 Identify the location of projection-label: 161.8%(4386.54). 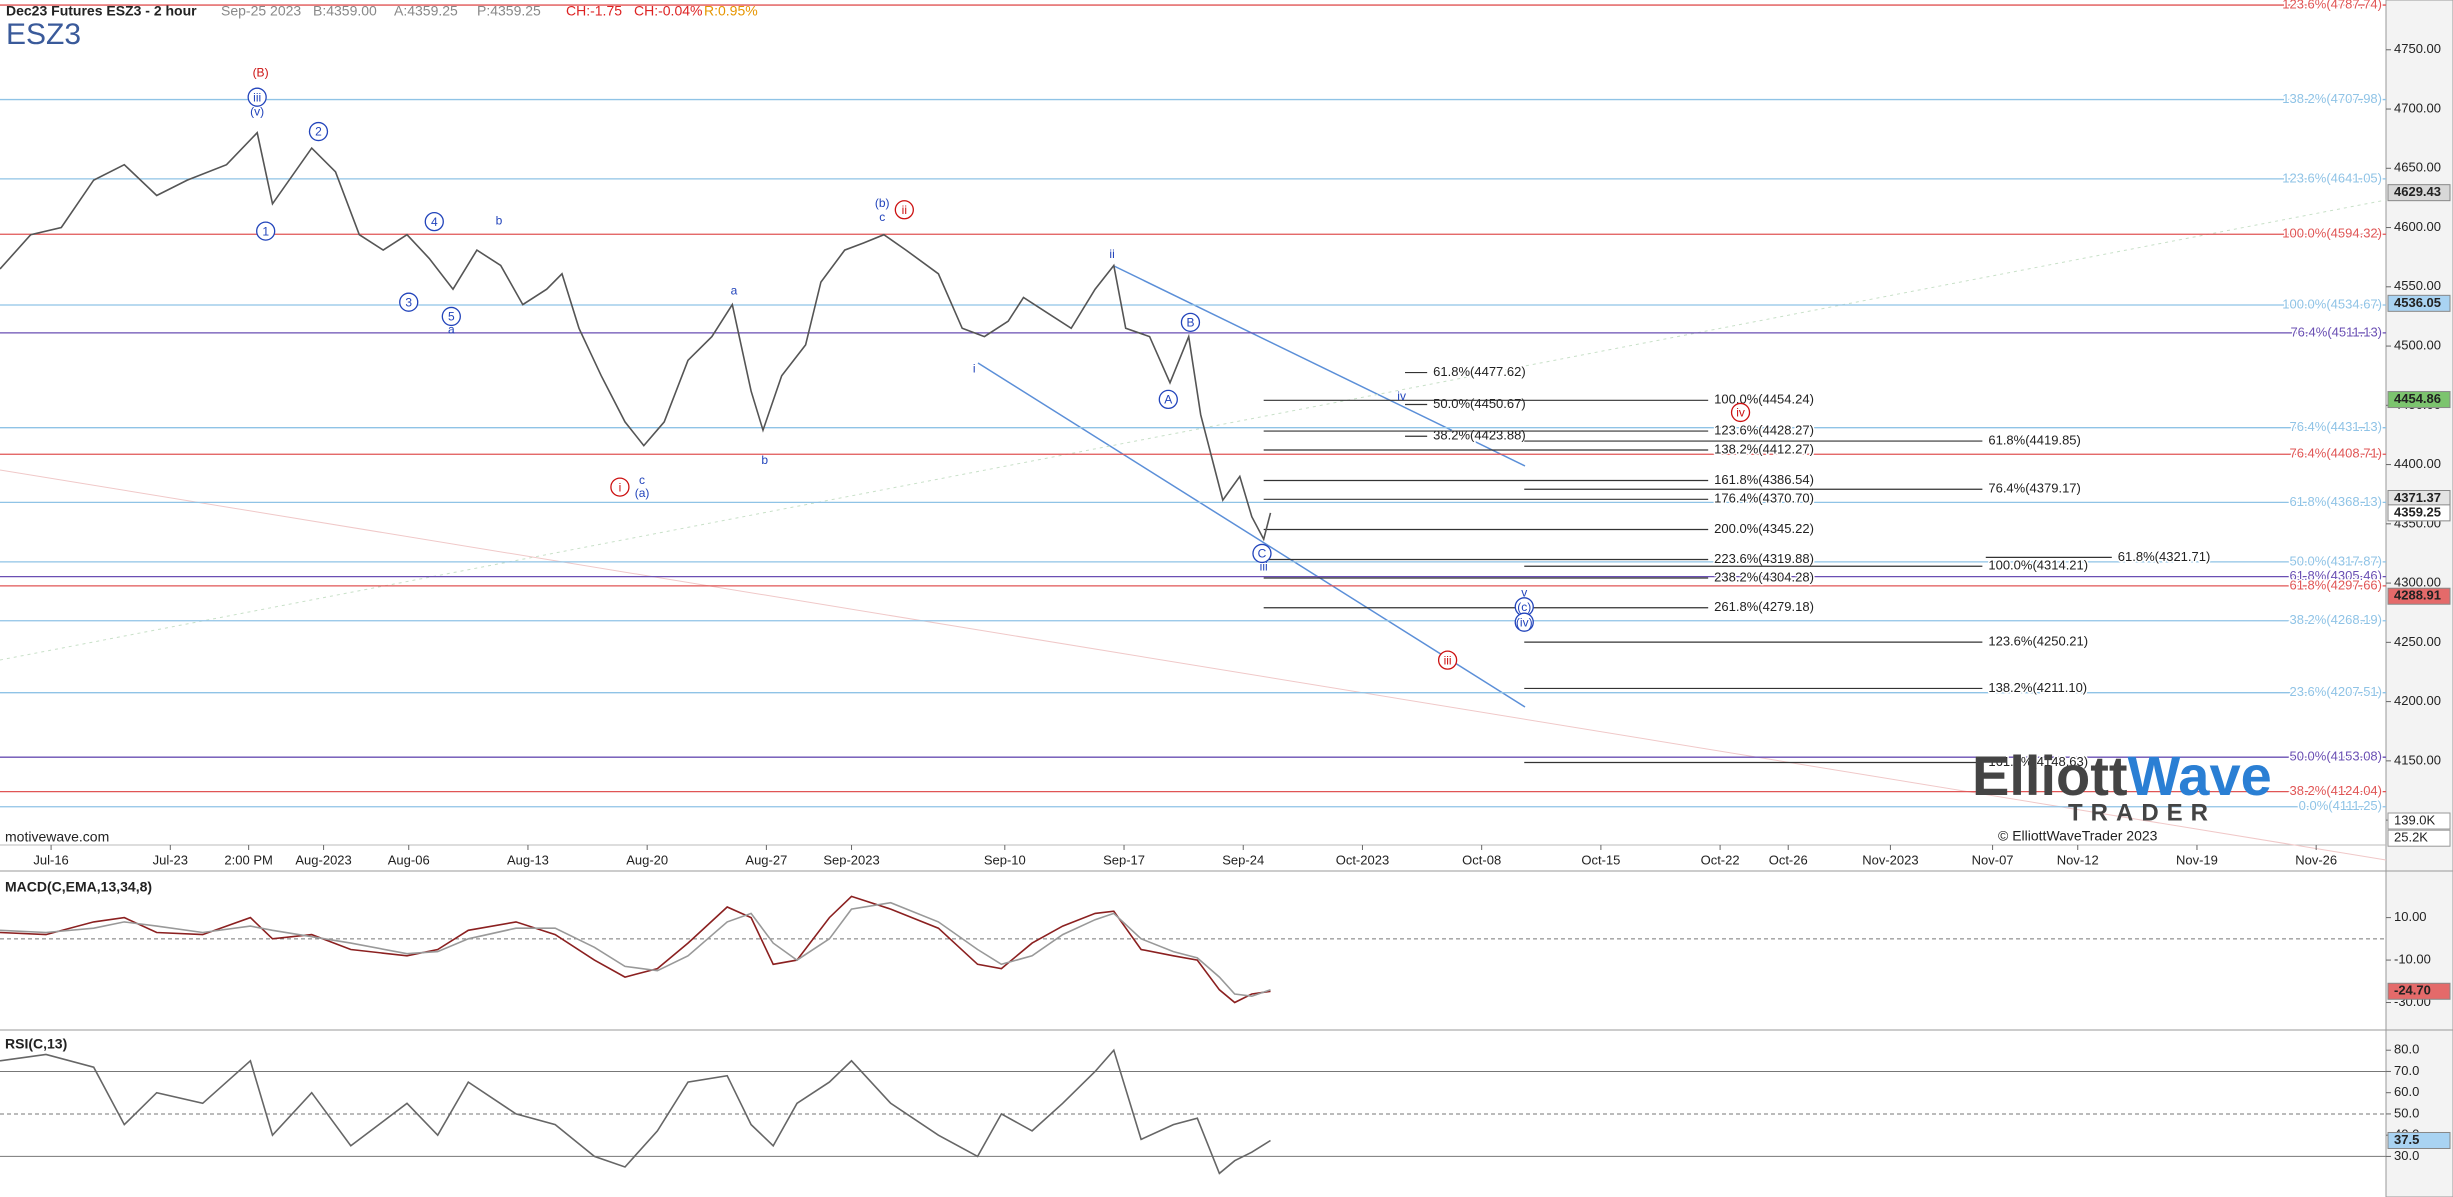
(1764, 479).